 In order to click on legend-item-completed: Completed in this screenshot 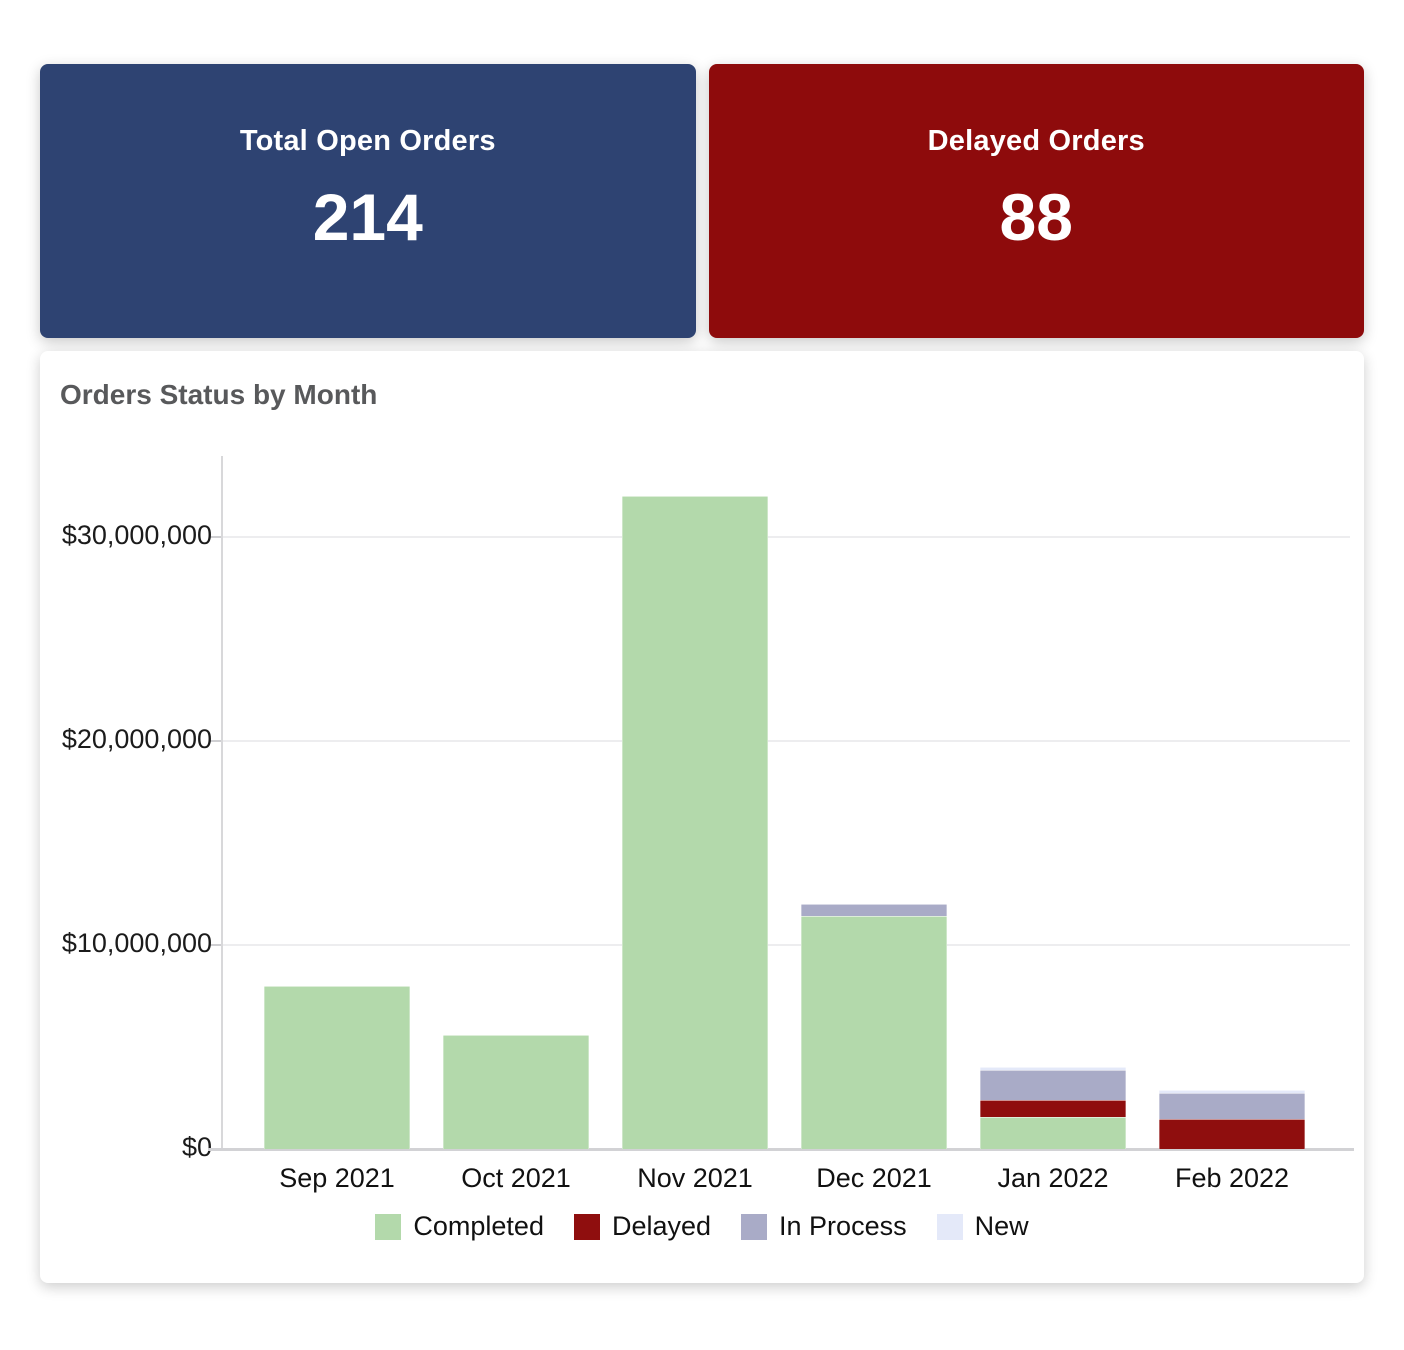, I will do `click(459, 1226)`.